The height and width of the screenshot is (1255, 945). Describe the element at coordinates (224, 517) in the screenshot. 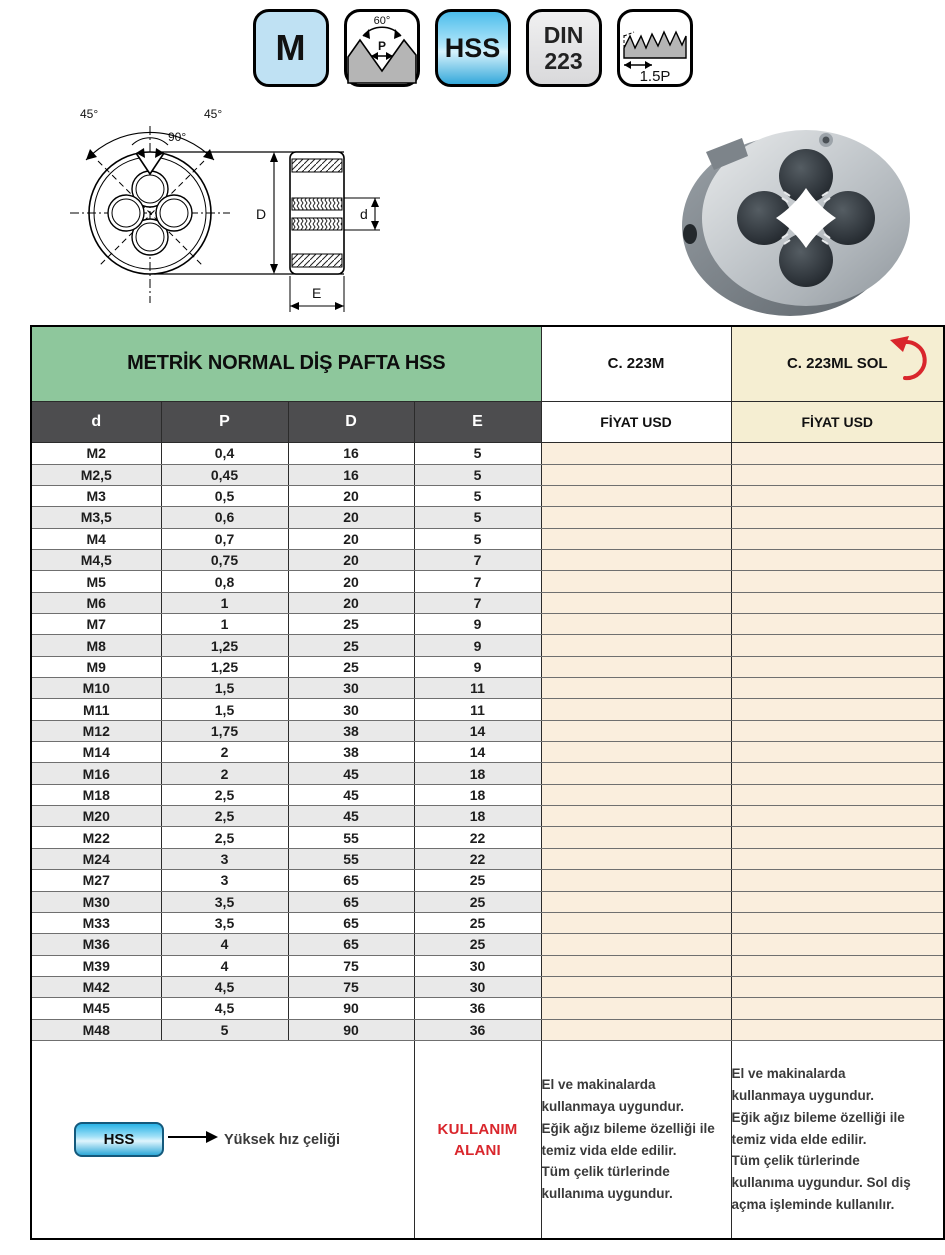

I see `size-cell: 0,6` at that location.